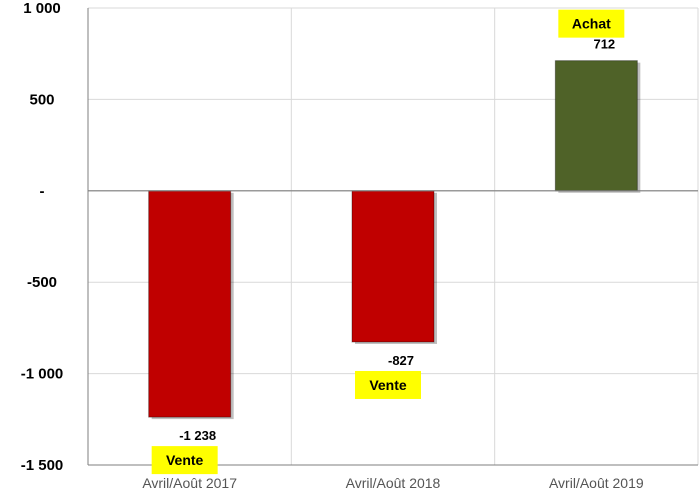 The width and height of the screenshot is (700, 492). I want to click on x-tick-label: Avril/Août 2019, so click(596, 483).